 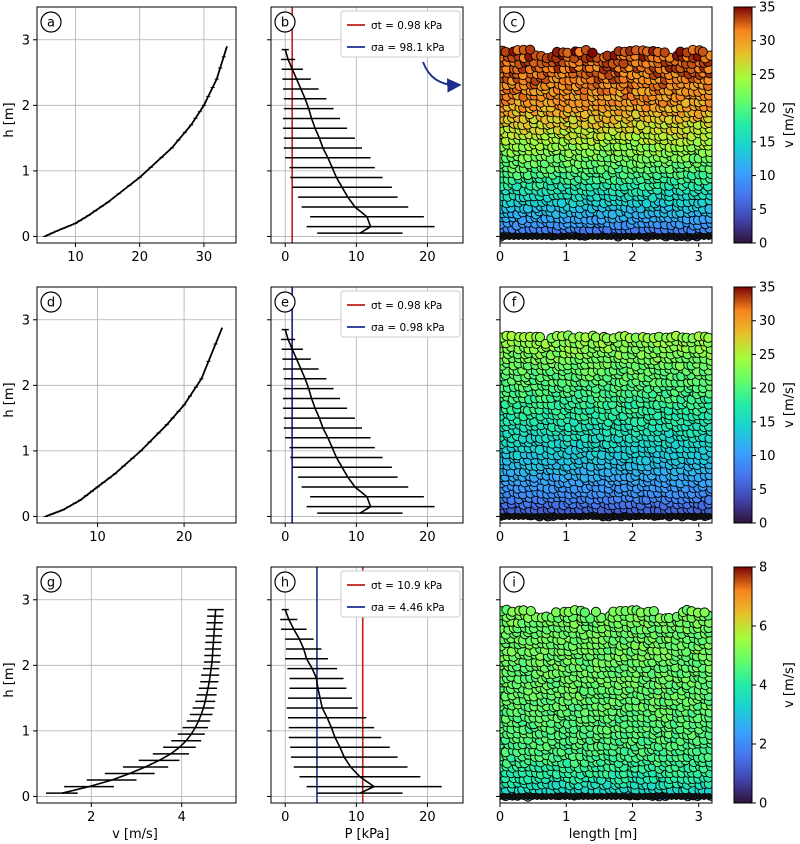 What do you see at coordinates (182, 817) in the screenshot?
I see `xtick-label-g: 4` at bounding box center [182, 817].